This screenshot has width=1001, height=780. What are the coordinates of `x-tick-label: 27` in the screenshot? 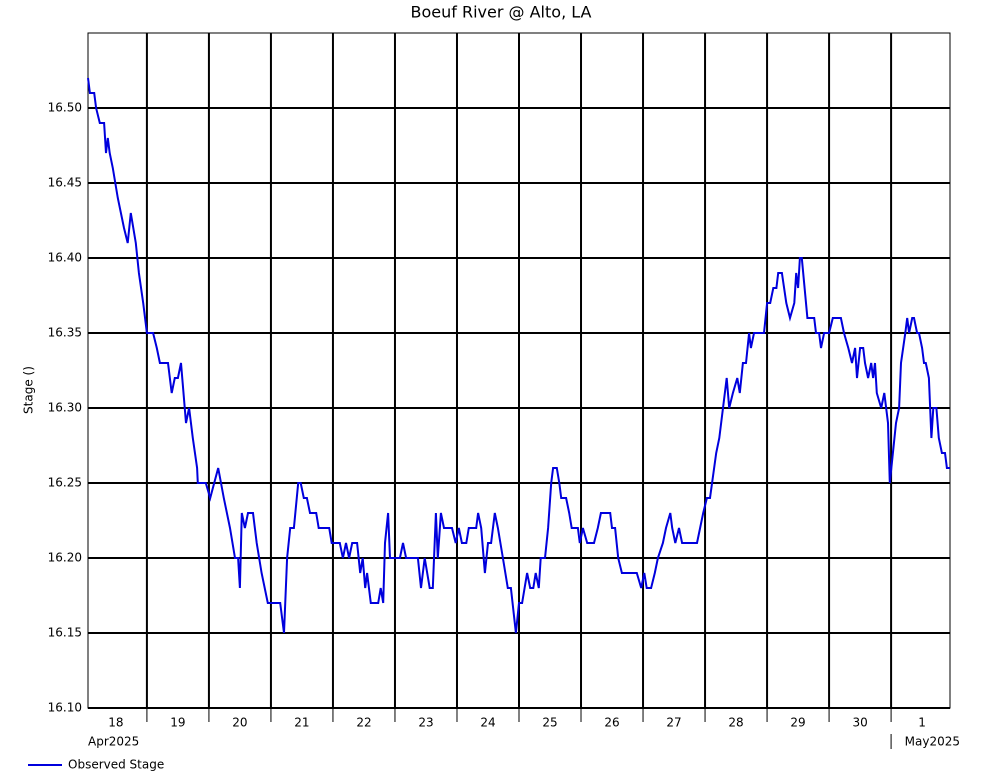 It's located at (673, 723).